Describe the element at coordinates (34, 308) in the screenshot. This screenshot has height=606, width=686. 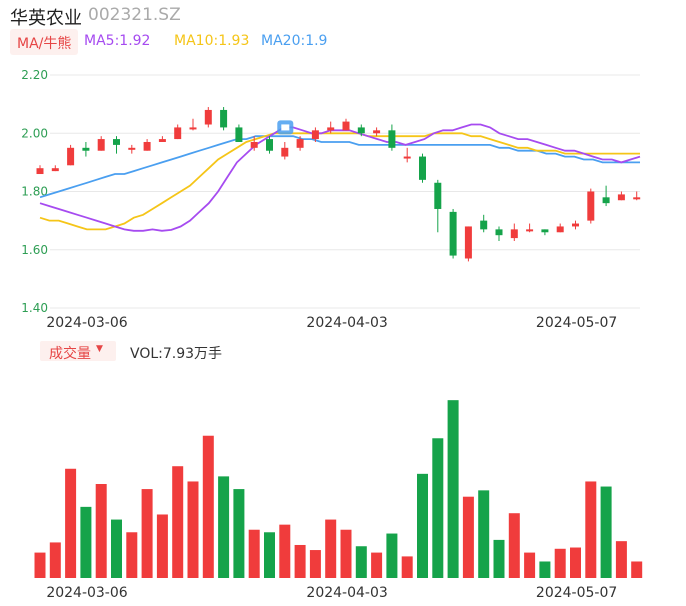
I see `y-axis-tick-label: 1.40` at that location.